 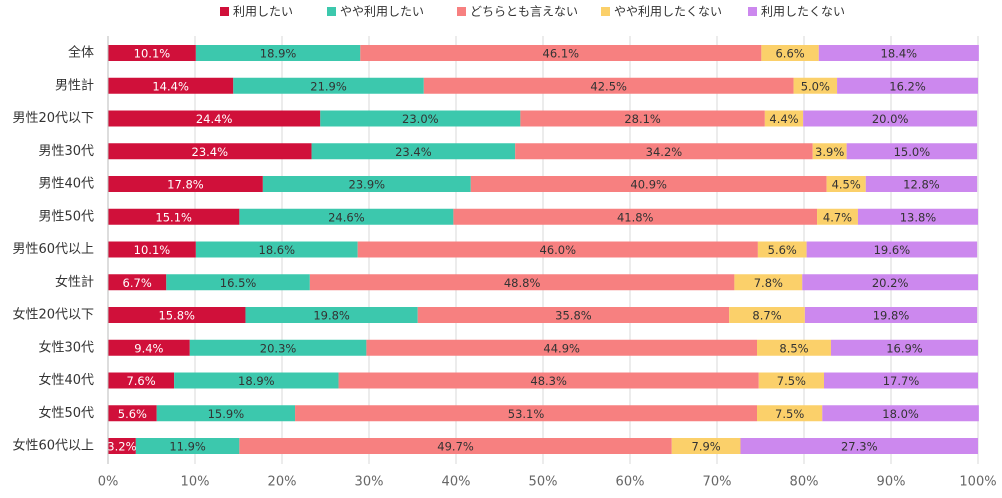 I want to click on legend-label: 利用したくない, so click(x=803, y=12).